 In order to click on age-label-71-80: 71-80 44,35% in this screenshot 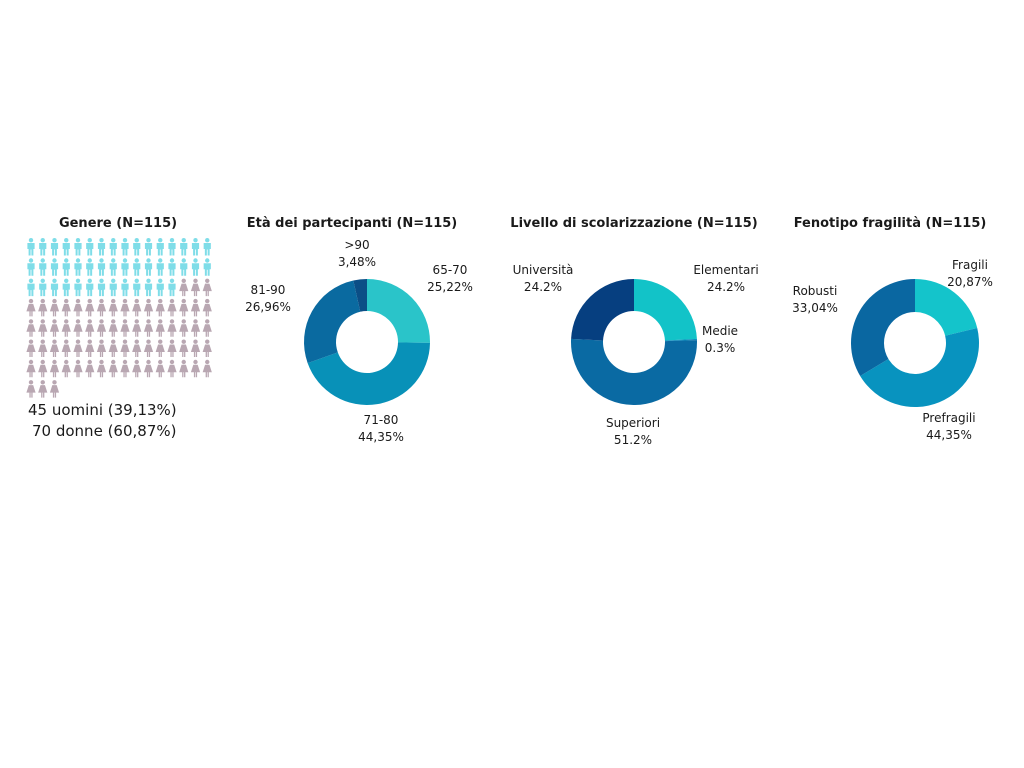, I will do `click(381, 428)`.